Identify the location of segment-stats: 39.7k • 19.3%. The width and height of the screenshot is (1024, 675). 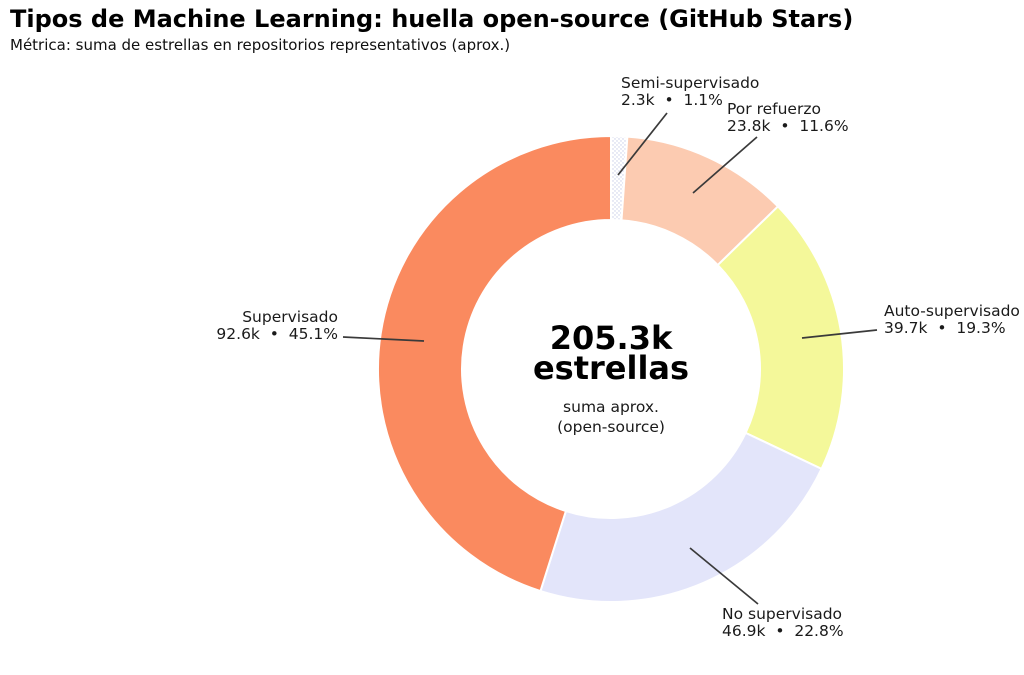
(945, 328).